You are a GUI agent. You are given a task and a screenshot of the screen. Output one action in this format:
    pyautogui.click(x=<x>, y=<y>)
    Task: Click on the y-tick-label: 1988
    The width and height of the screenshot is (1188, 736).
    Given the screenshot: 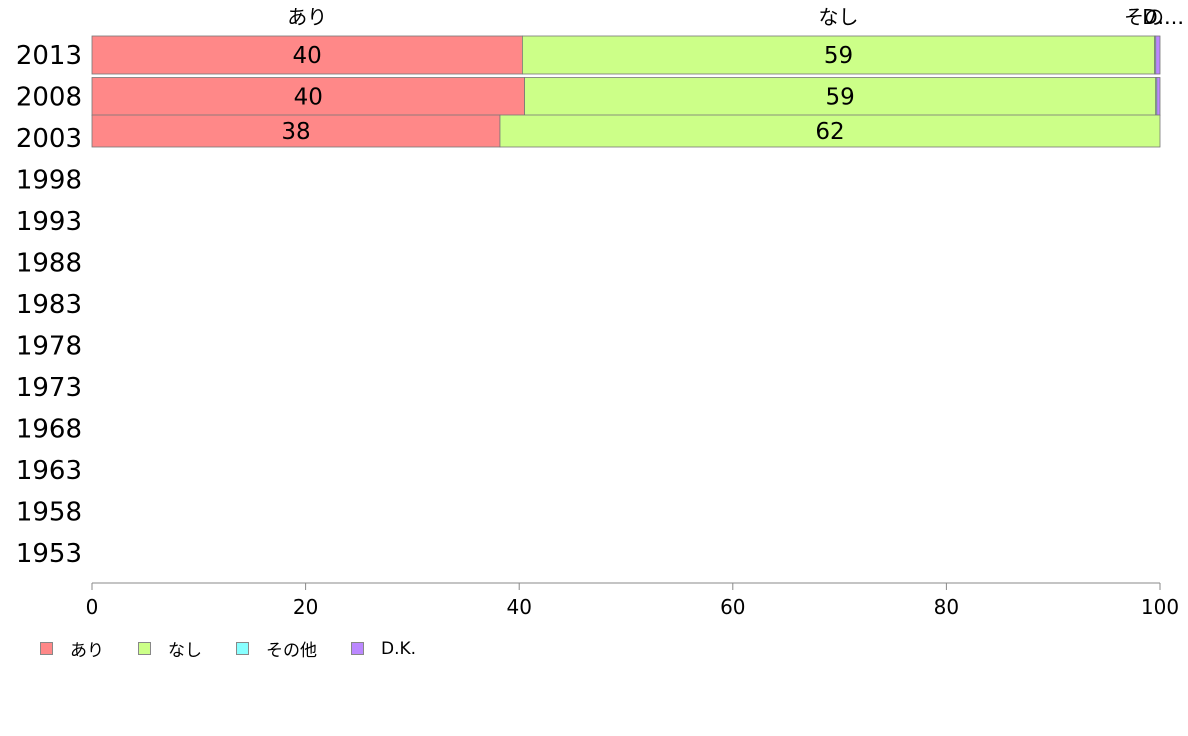 What is the action you would take?
    pyautogui.click(x=49, y=264)
    